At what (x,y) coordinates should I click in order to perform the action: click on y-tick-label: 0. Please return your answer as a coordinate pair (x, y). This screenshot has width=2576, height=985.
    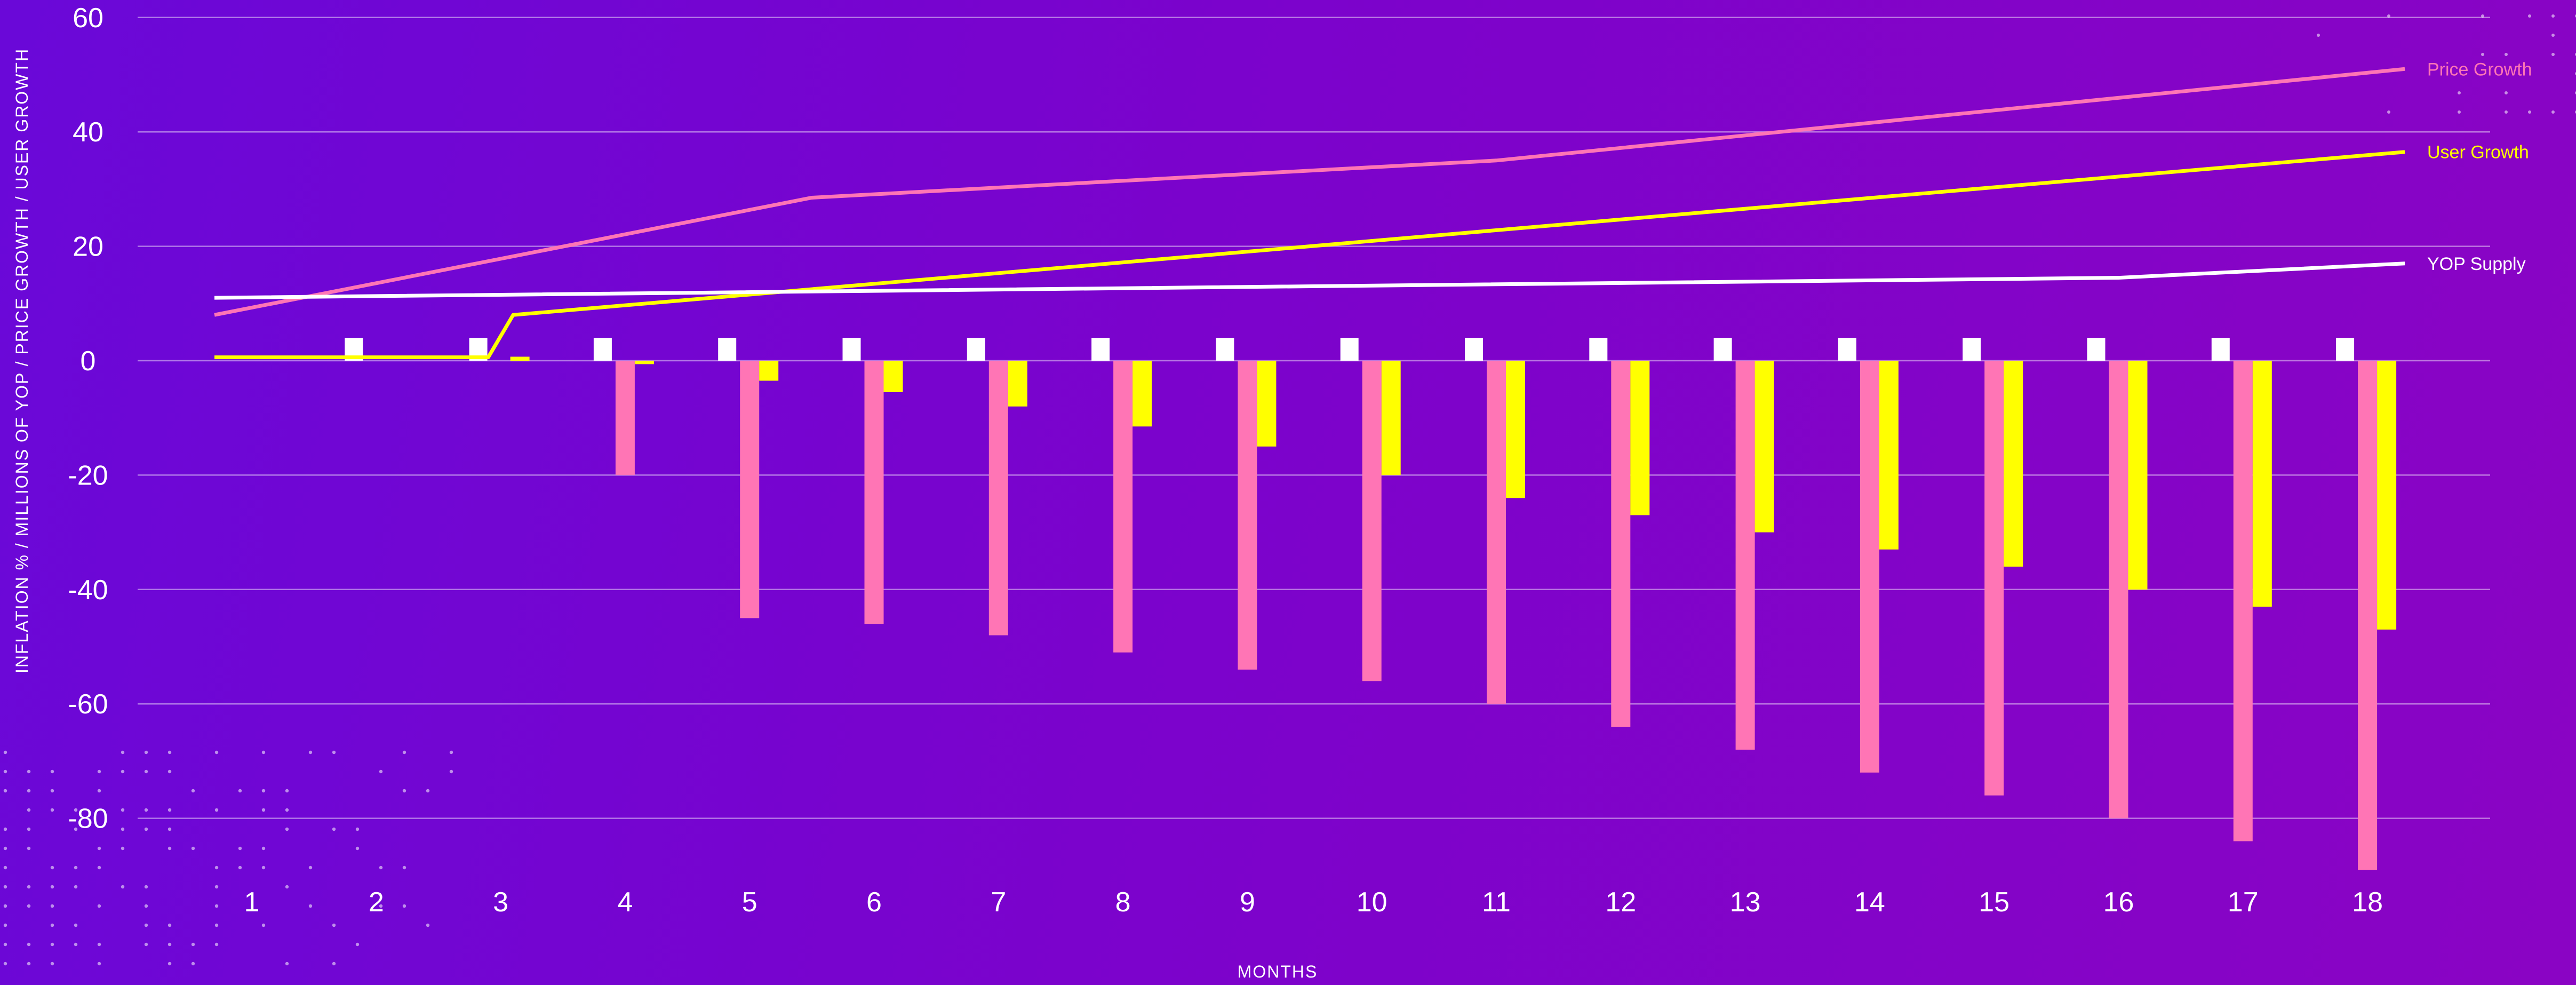
    Looking at the image, I should click on (88, 361).